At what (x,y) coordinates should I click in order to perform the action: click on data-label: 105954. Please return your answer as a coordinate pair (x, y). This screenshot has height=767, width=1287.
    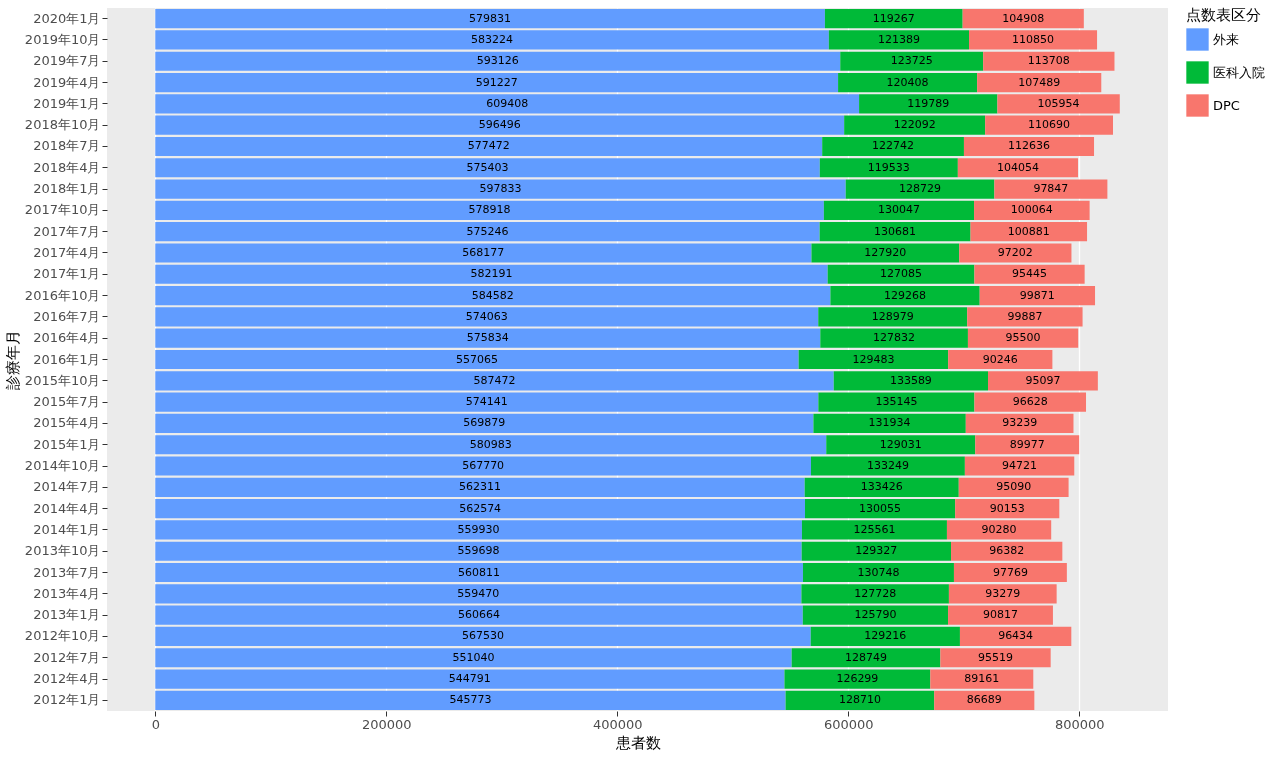
    Looking at the image, I should click on (1058, 103).